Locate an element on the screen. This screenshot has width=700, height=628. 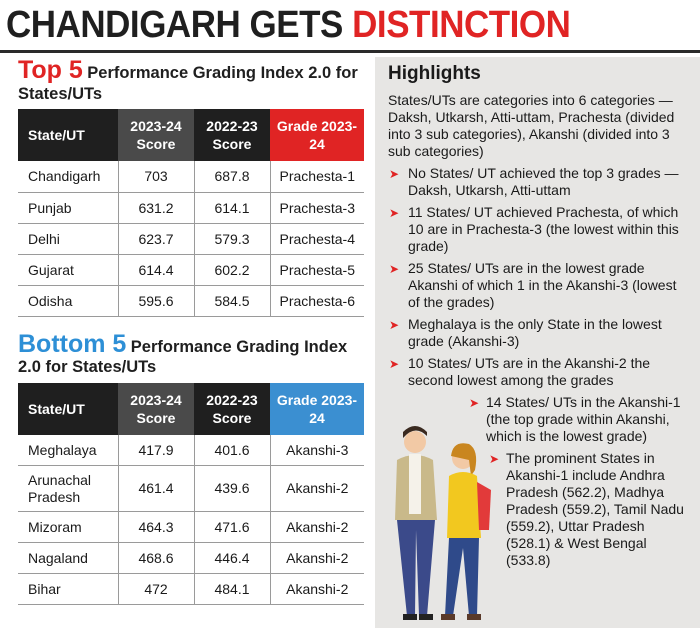
cell-score-2223: 614.1 is located at coordinates (232, 208).